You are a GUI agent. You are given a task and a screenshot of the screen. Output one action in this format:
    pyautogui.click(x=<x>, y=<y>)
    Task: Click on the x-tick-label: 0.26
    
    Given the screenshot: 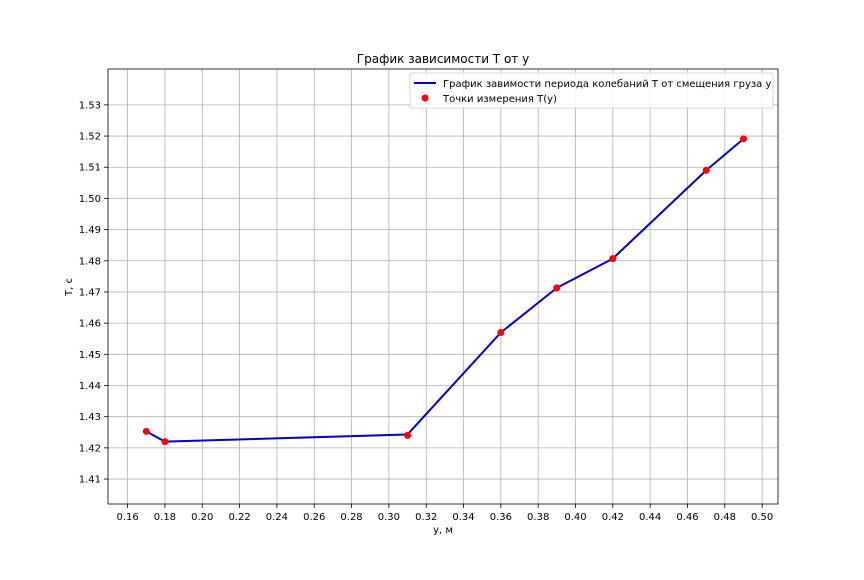 What is the action you would take?
    pyautogui.click(x=314, y=517)
    